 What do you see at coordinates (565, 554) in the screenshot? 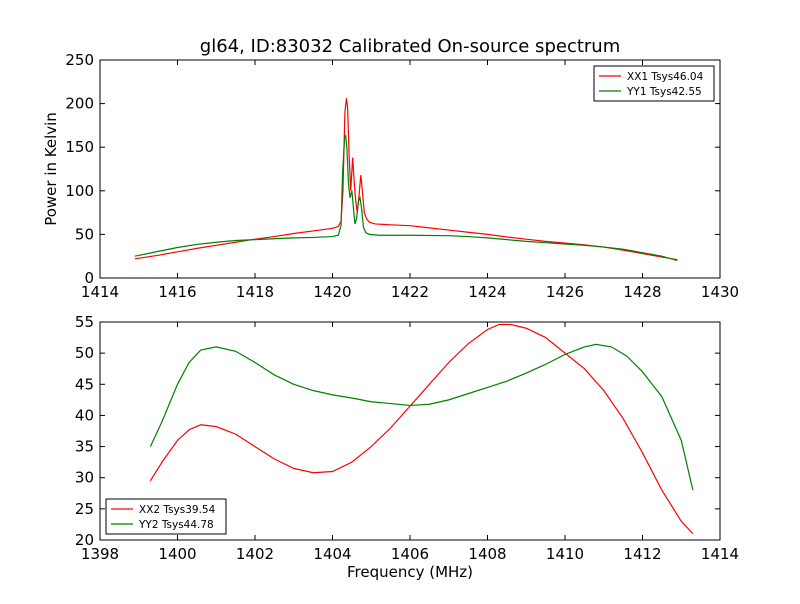
I see `x-tick-label: 1410` at bounding box center [565, 554].